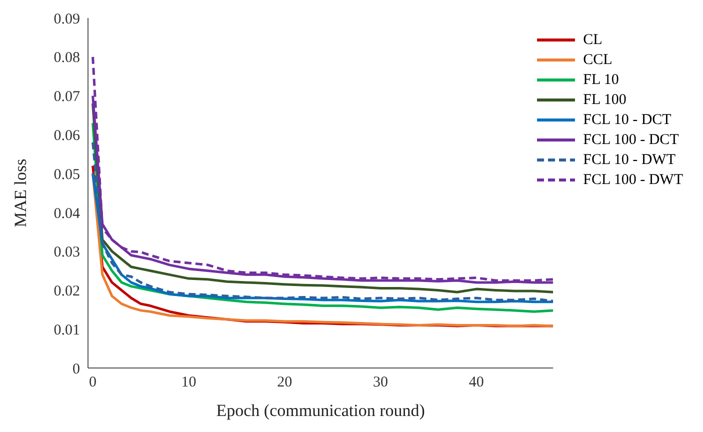 This screenshot has height=432, width=703. What do you see at coordinates (631, 140) in the screenshot?
I see `legend-label: FCL 100 - DCT` at bounding box center [631, 140].